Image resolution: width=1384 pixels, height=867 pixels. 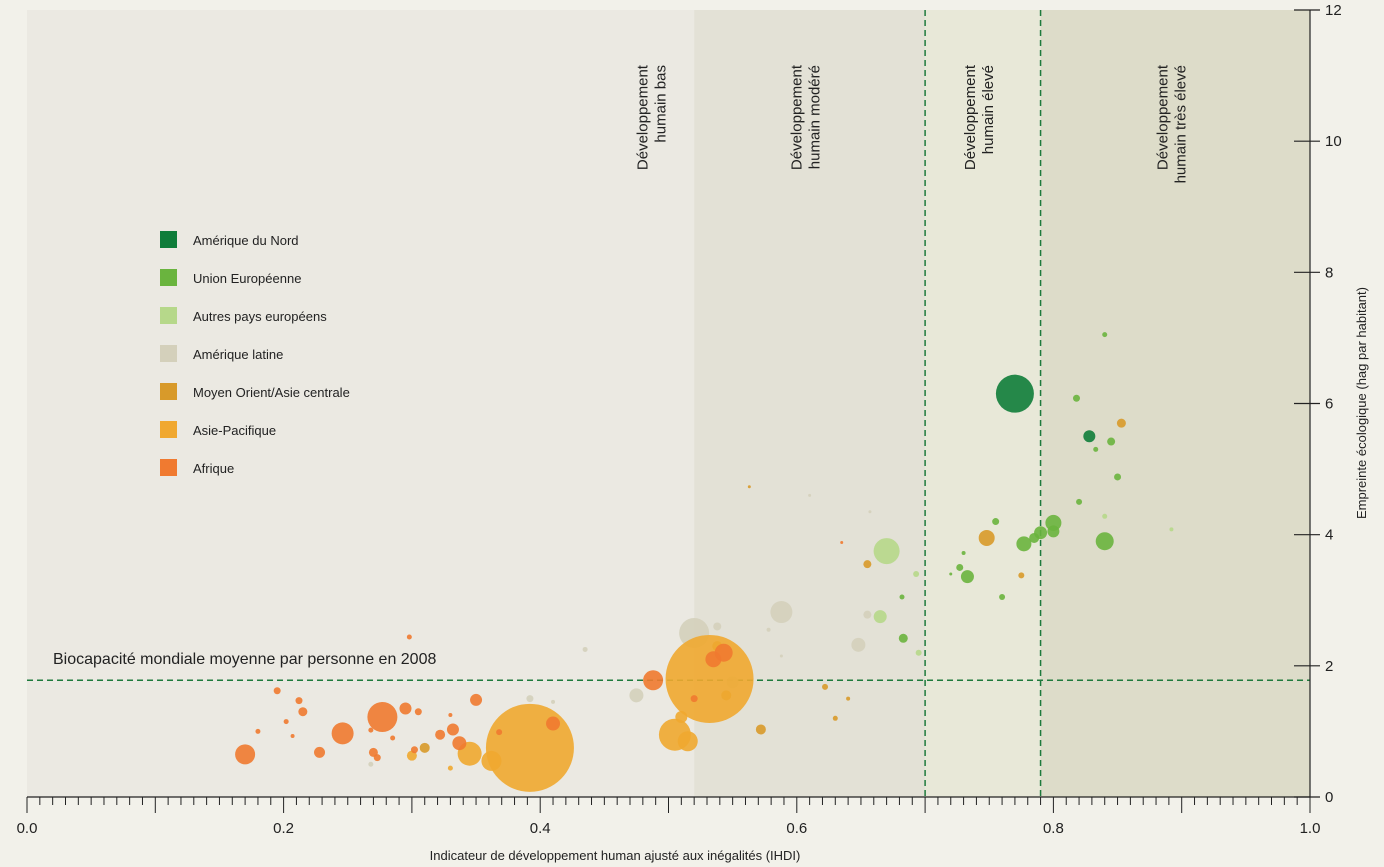 What do you see at coordinates (1333, 10) in the screenshot?
I see `y-tick-label-6: 12` at bounding box center [1333, 10].